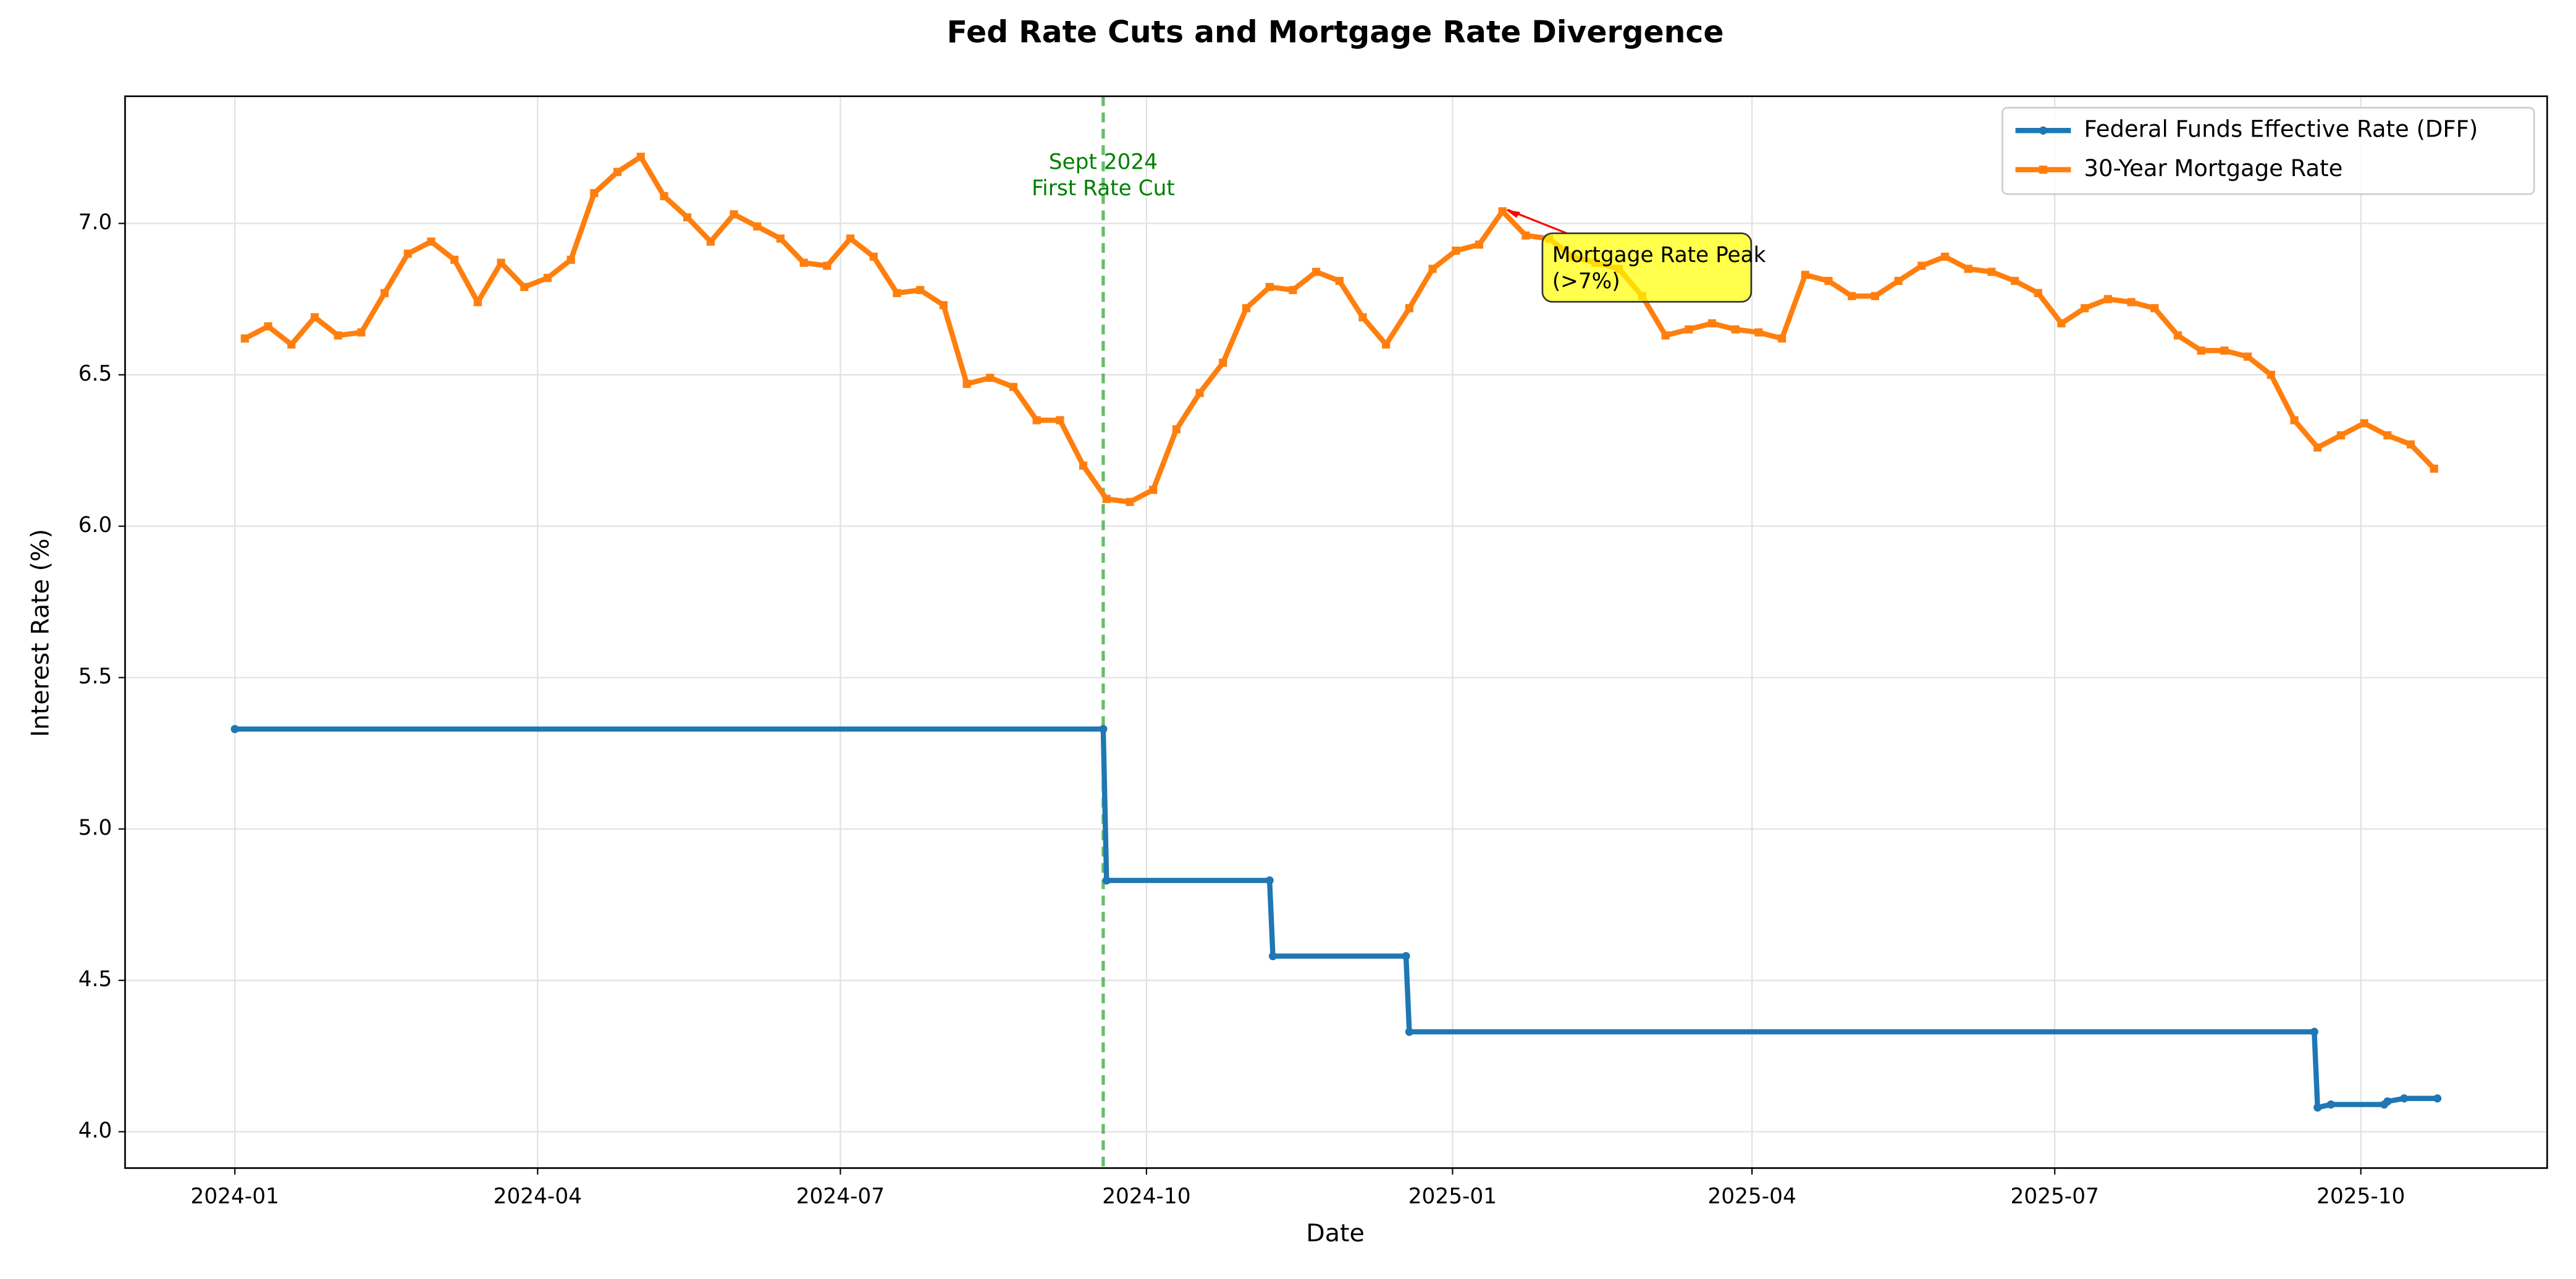 This screenshot has height=1279, width=2576. Describe the element at coordinates (1452, 1196) in the screenshot. I see `x-tick-label: 2025-01` at that location.